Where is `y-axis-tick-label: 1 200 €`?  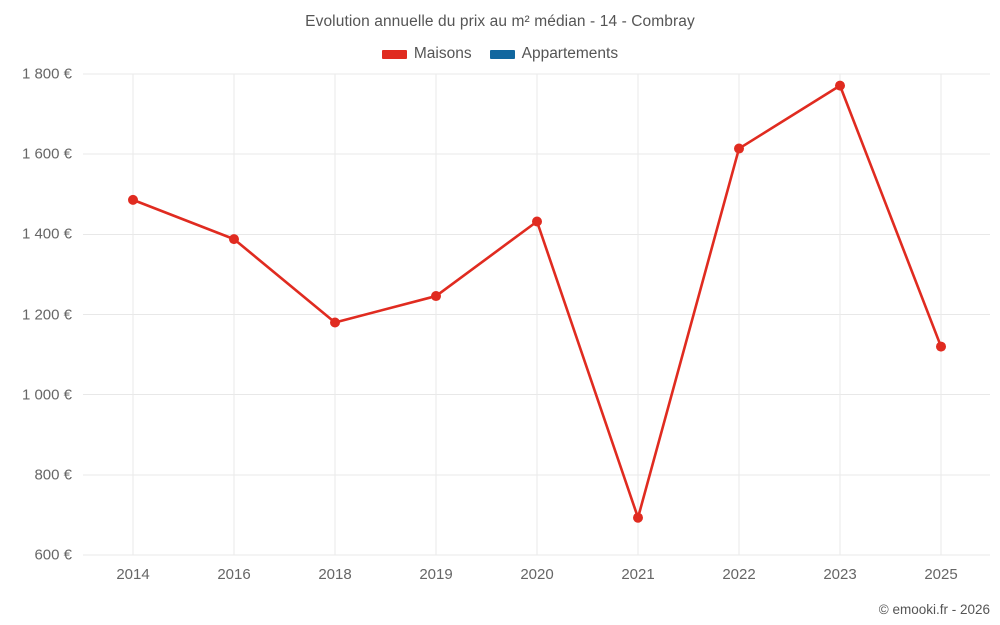 y-axis-tick-label: 1 200 € is located at coordinates (46, 314).